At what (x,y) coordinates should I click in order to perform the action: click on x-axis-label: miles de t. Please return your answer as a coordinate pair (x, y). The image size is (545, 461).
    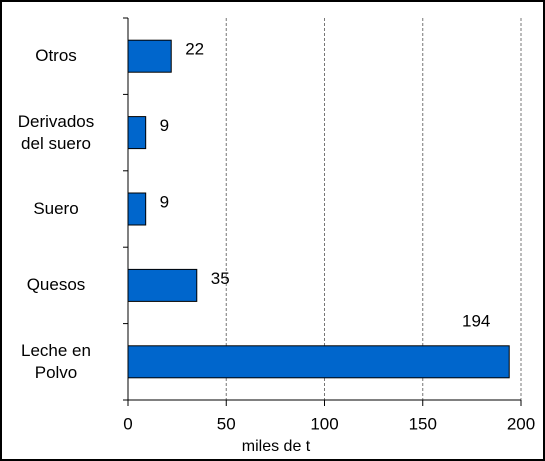
    Looking at the image, I should click on (276, 446).